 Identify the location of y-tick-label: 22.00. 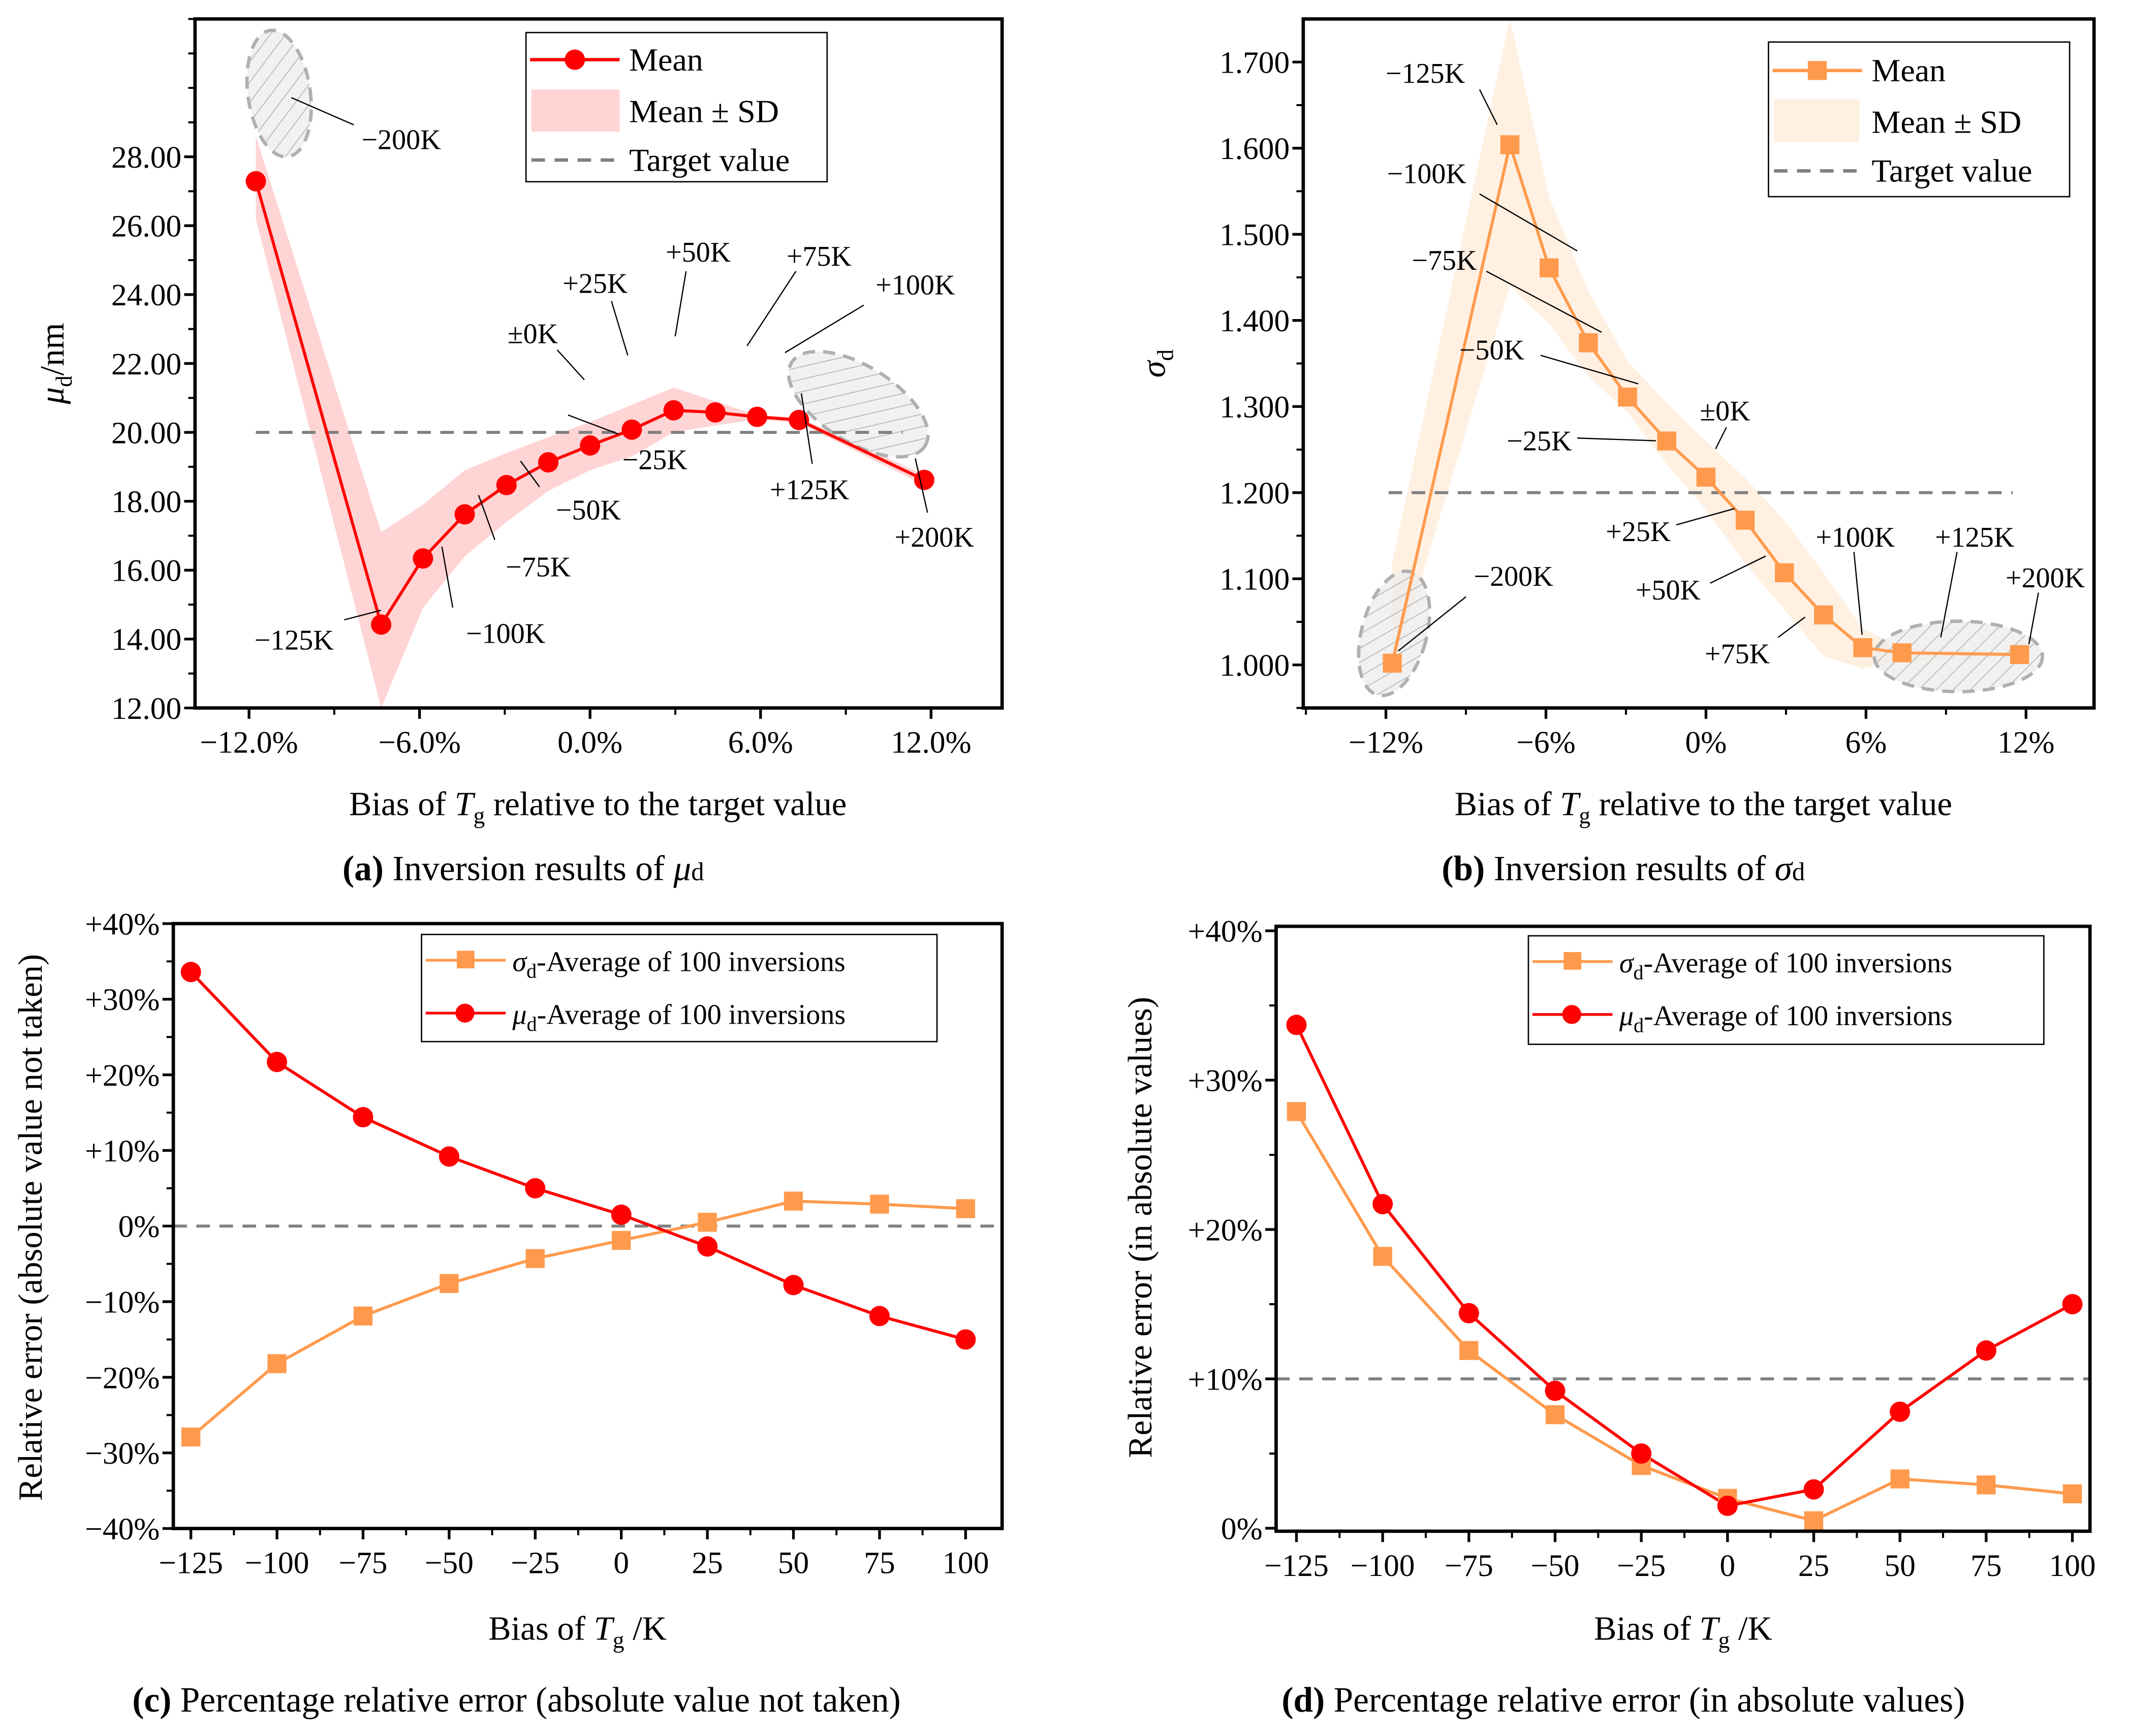
(146, 364).